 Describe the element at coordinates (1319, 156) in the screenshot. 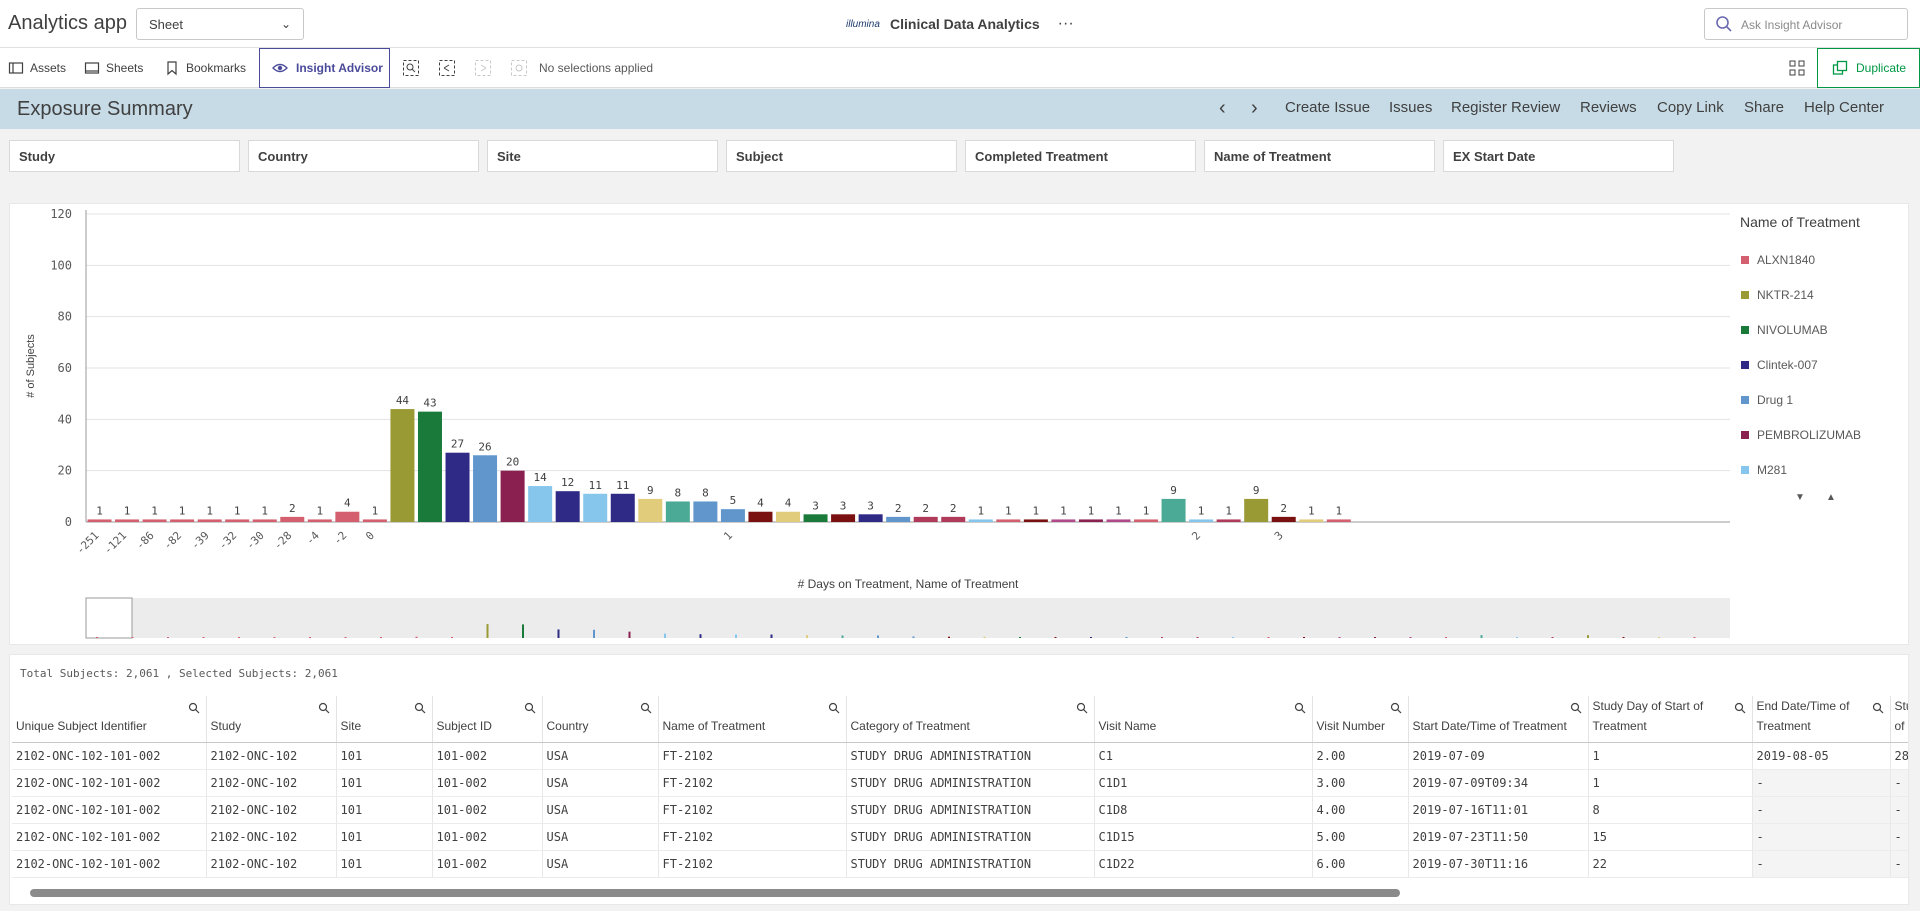

I see `filter-name-of-treatment: Name of Treatment` at that location.